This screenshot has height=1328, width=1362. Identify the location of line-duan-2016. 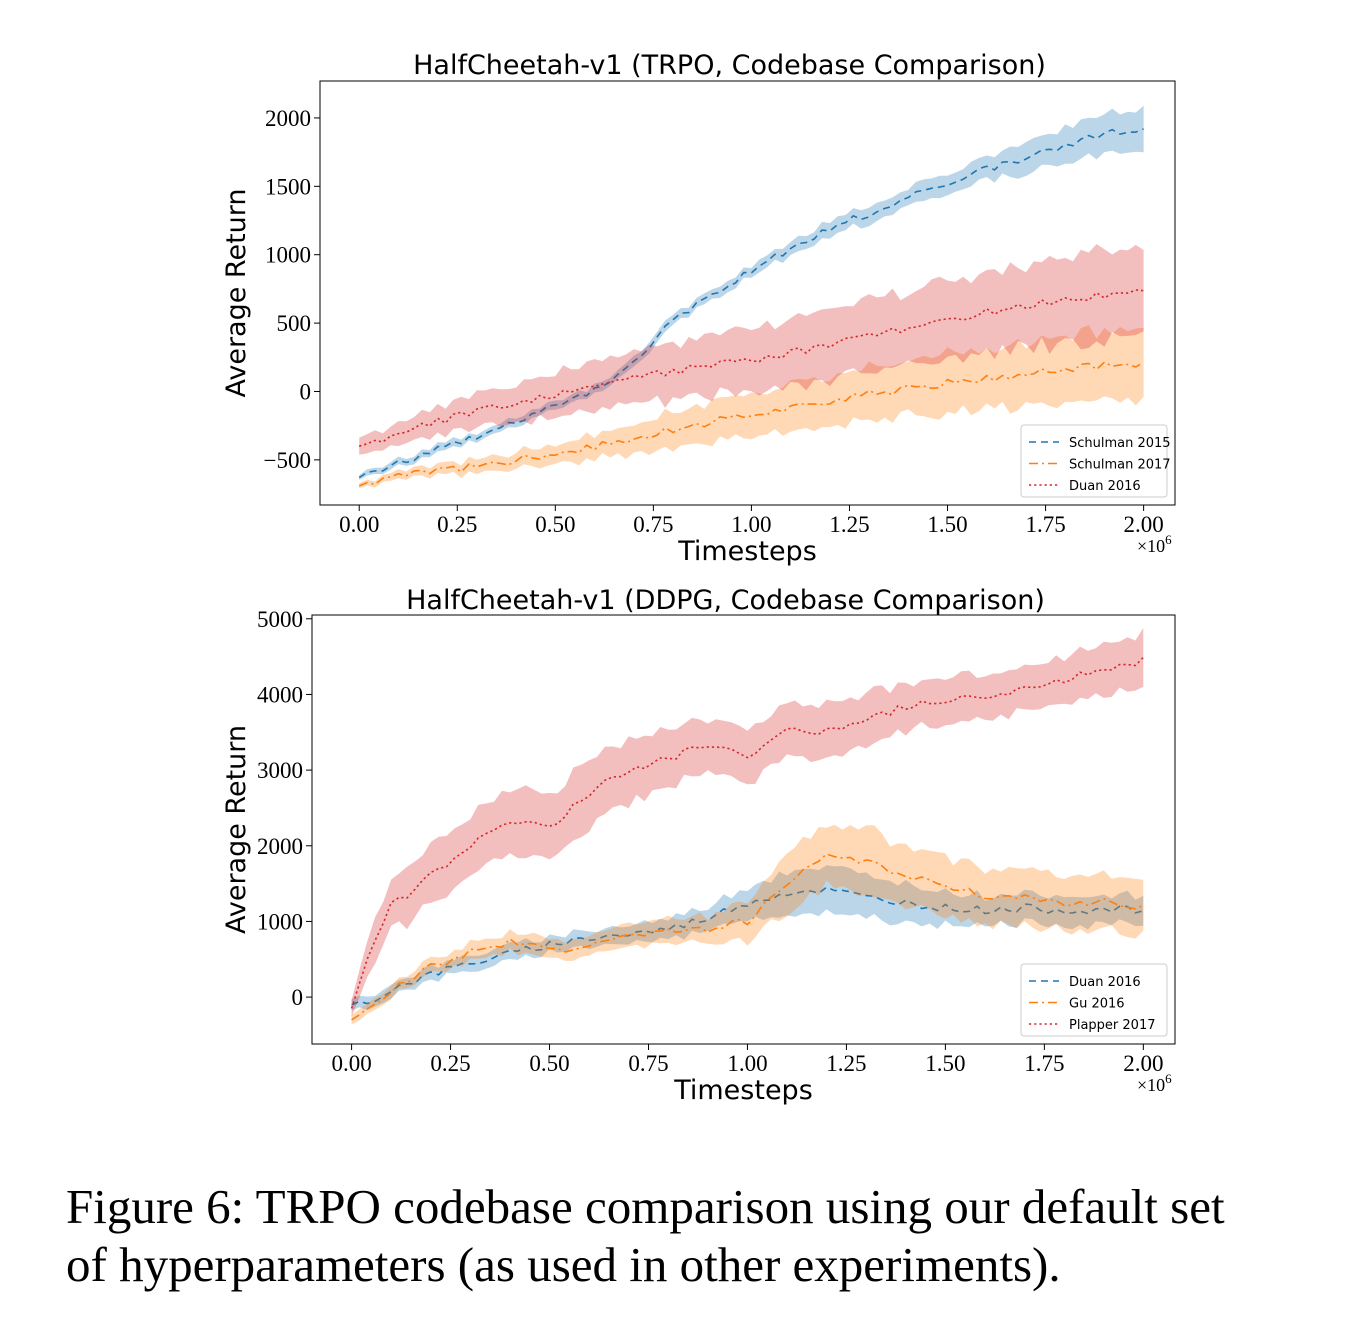
(747, 946).